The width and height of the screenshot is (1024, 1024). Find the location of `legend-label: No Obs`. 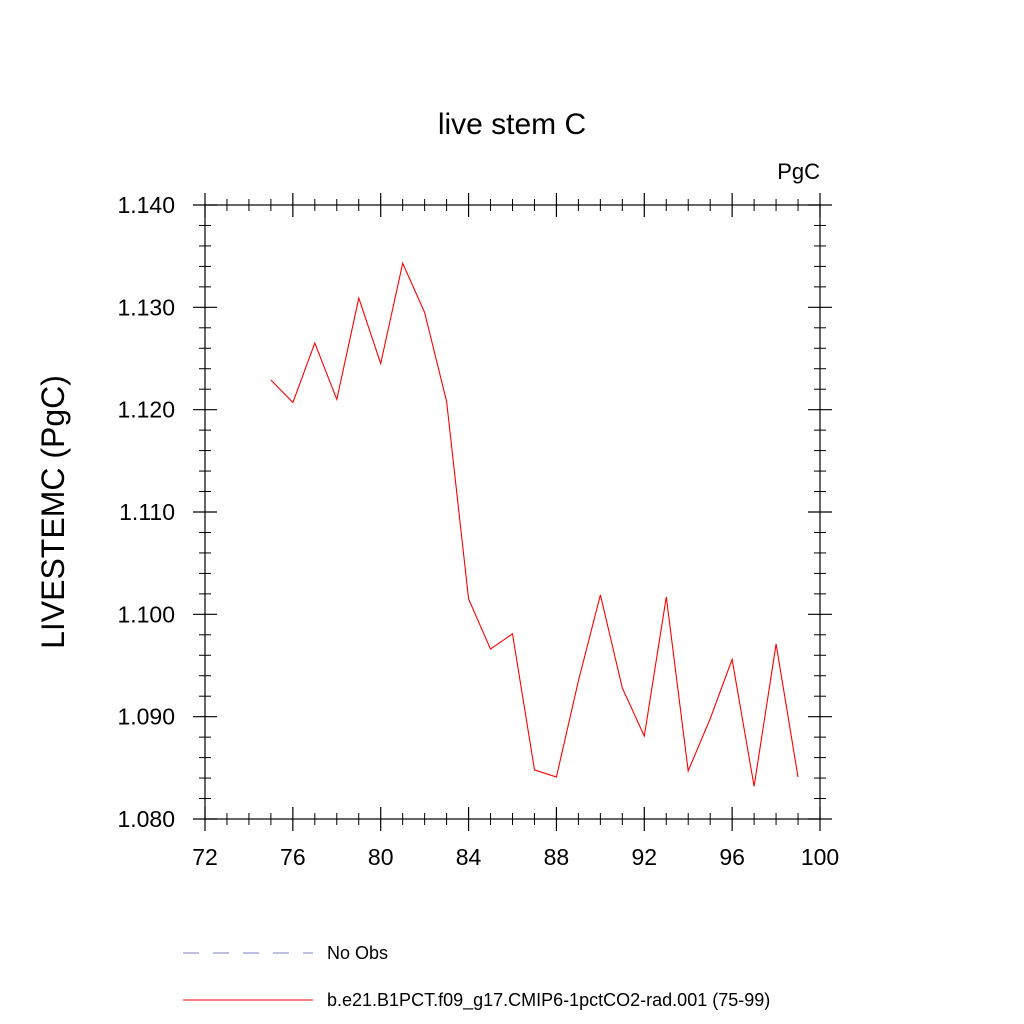

legend-label: No Obs is located at coordinates (357, 953).